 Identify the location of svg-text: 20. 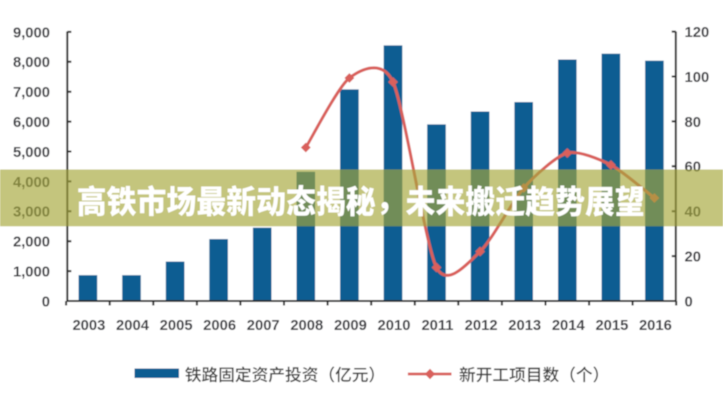
(693, 258).